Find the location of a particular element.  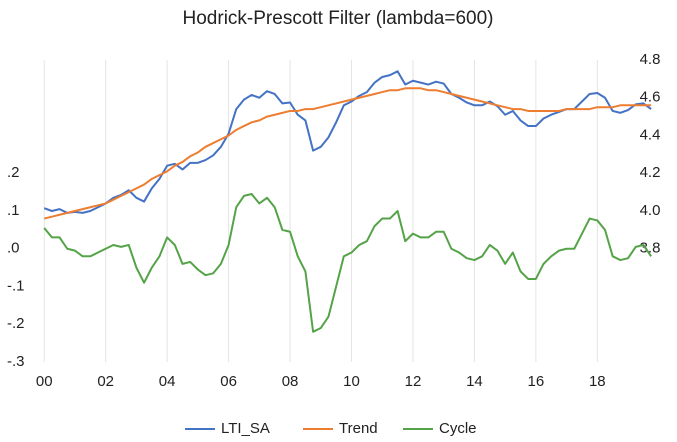

y-tick-label: .2 is located at coordinates (13, 172).